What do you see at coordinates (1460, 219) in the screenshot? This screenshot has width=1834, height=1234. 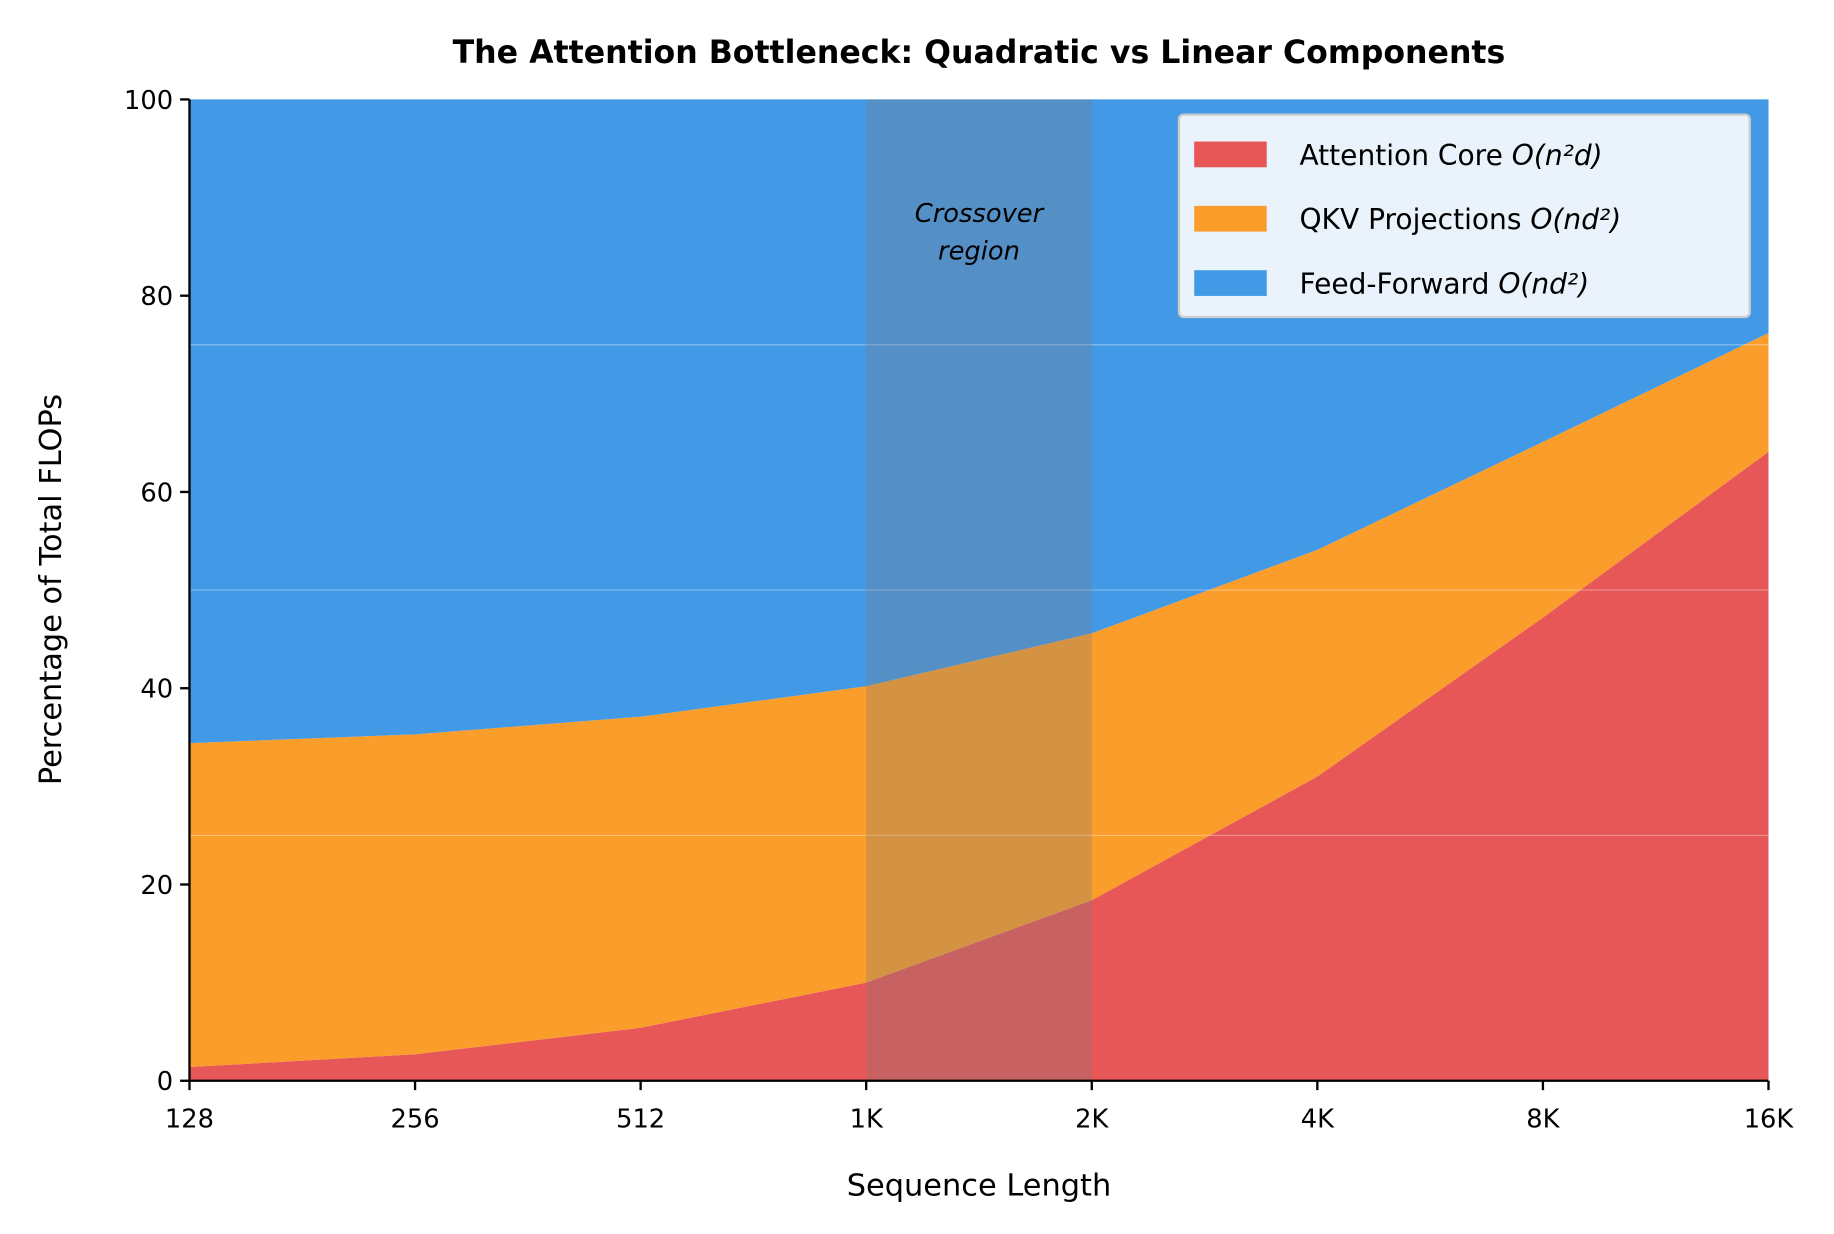 I see `legend-label: QKV Projections O(nd²)` at bounding box center [1460, 219].